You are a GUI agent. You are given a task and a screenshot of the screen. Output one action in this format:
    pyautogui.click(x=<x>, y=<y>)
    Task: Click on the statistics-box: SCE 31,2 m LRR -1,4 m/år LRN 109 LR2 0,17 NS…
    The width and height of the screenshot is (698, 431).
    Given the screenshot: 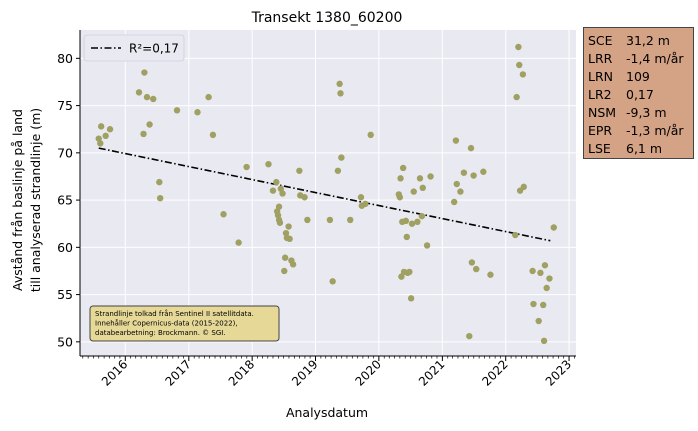 What is the action you would take?
    pyautogui.click(x=638, y=93)
    